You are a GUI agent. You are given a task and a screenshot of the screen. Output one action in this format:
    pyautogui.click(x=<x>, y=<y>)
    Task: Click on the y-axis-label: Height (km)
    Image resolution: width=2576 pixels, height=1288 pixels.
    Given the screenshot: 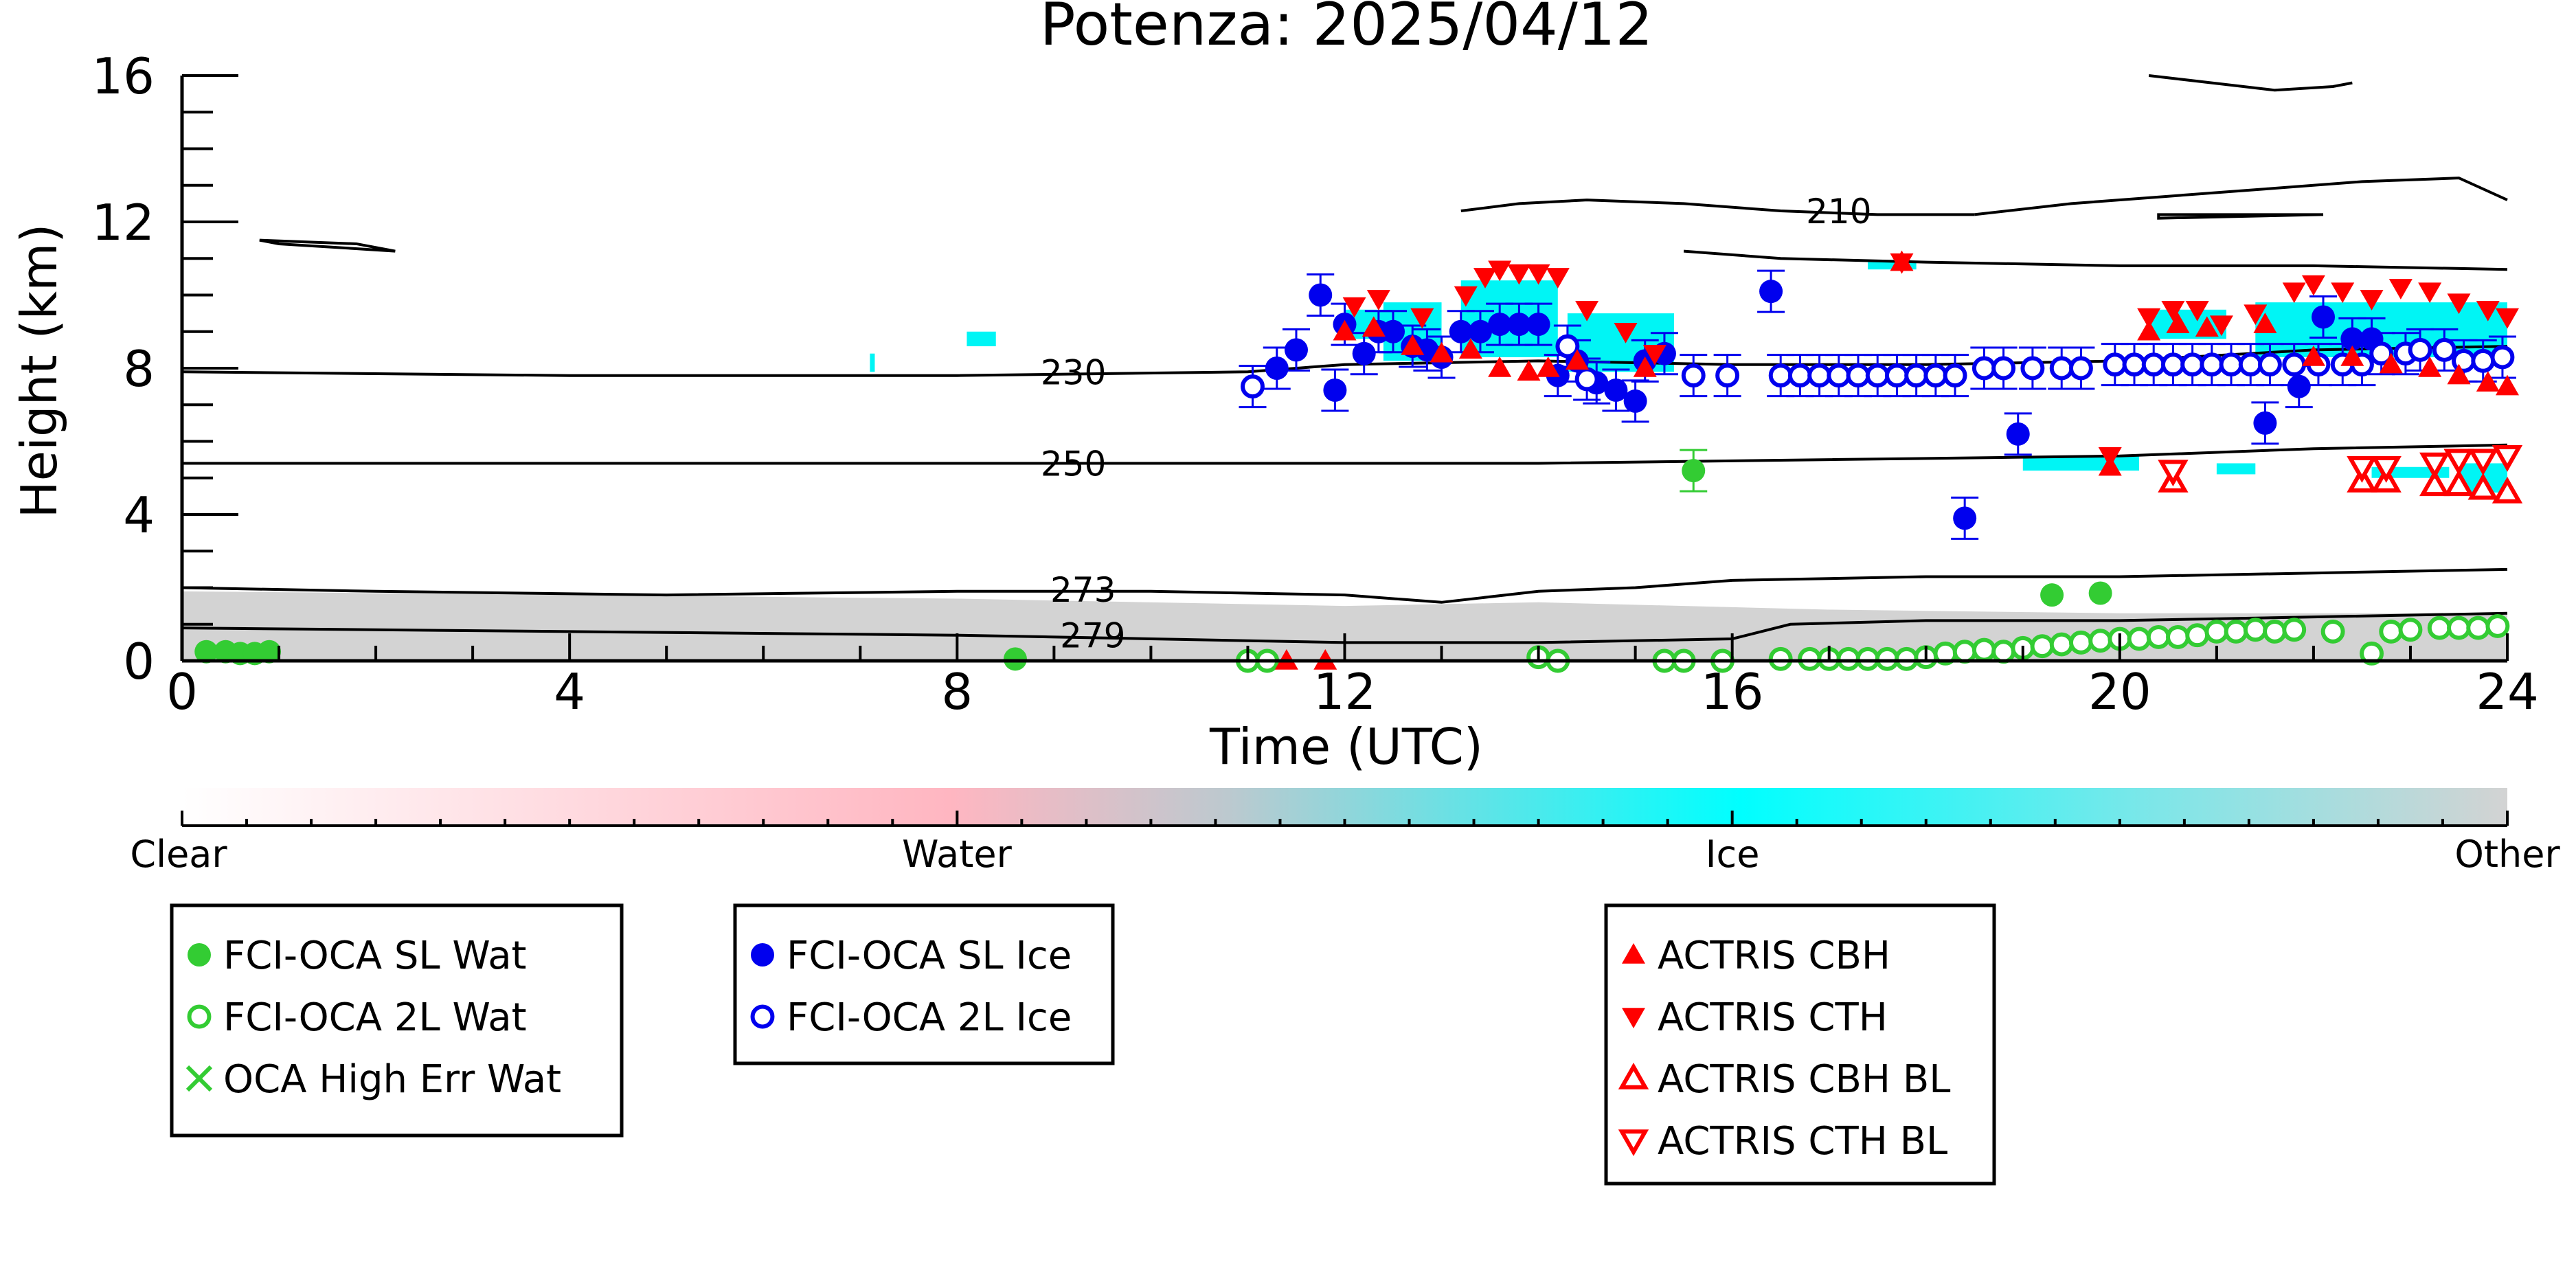 What is the action you would take?
    pyautogui.click(x=39, y=371)
    